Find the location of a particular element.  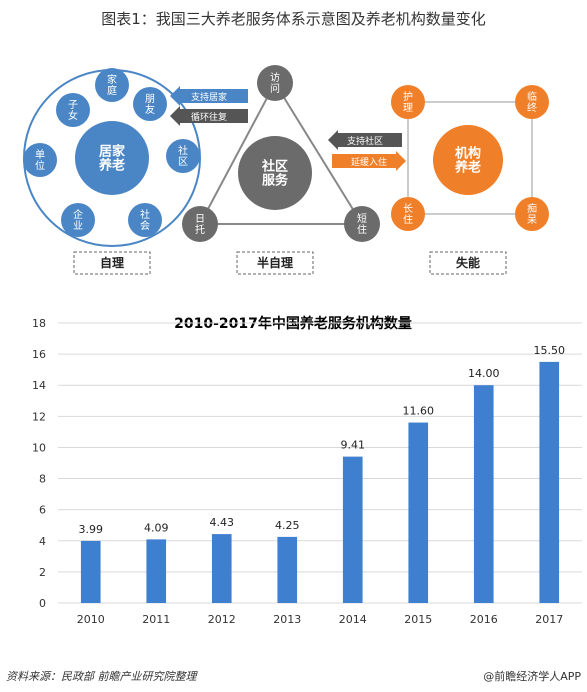

bar-value-label: 14.00 is located at coordinates (484, 373).